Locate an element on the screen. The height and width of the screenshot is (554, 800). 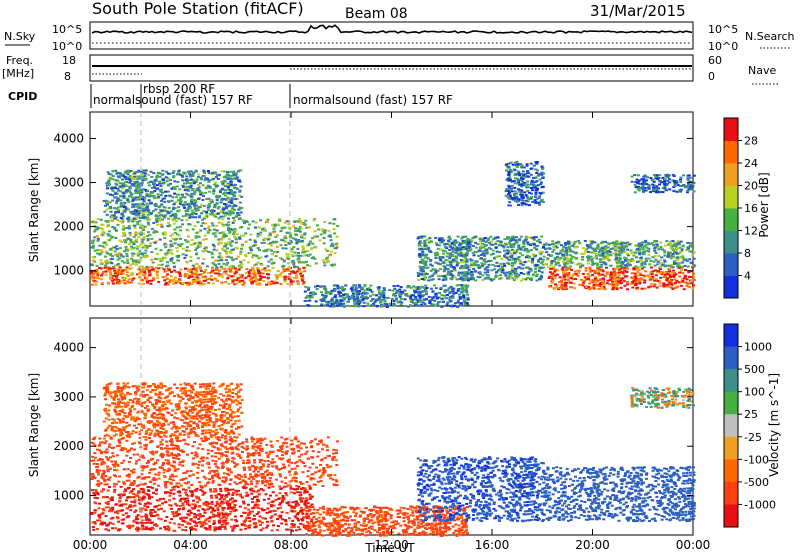
cpid-segment-3: normalsound (fast) 157 RF is located at coordinates (373, 100).